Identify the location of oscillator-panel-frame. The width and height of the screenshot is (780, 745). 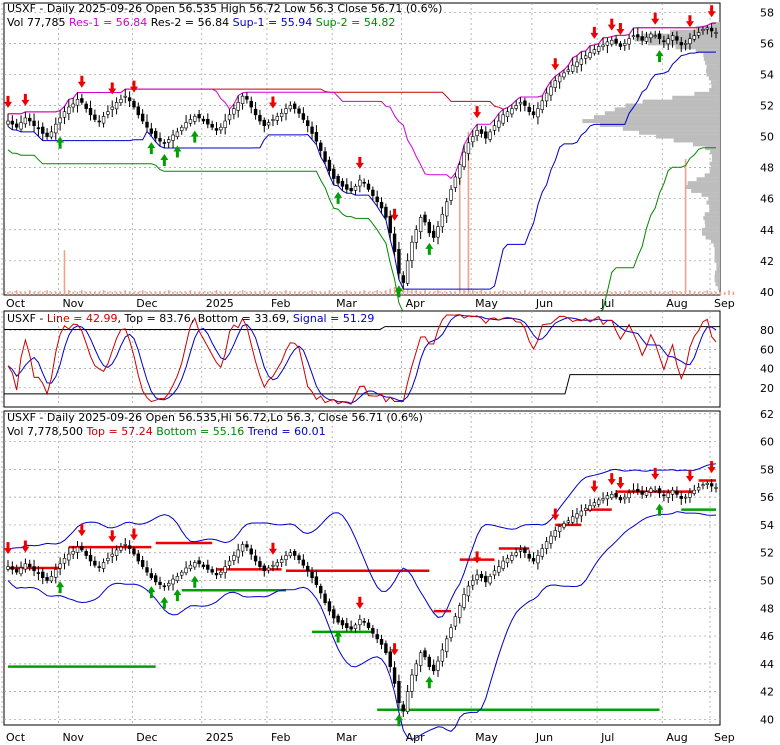
(362, 359).